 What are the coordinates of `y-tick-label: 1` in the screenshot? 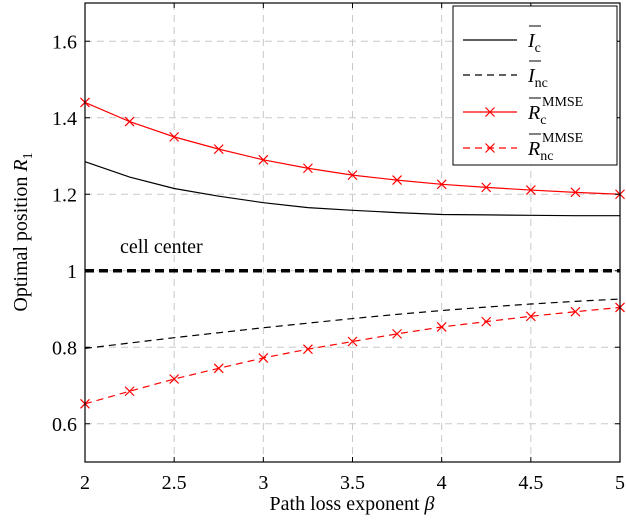 It's located at (72, 272).